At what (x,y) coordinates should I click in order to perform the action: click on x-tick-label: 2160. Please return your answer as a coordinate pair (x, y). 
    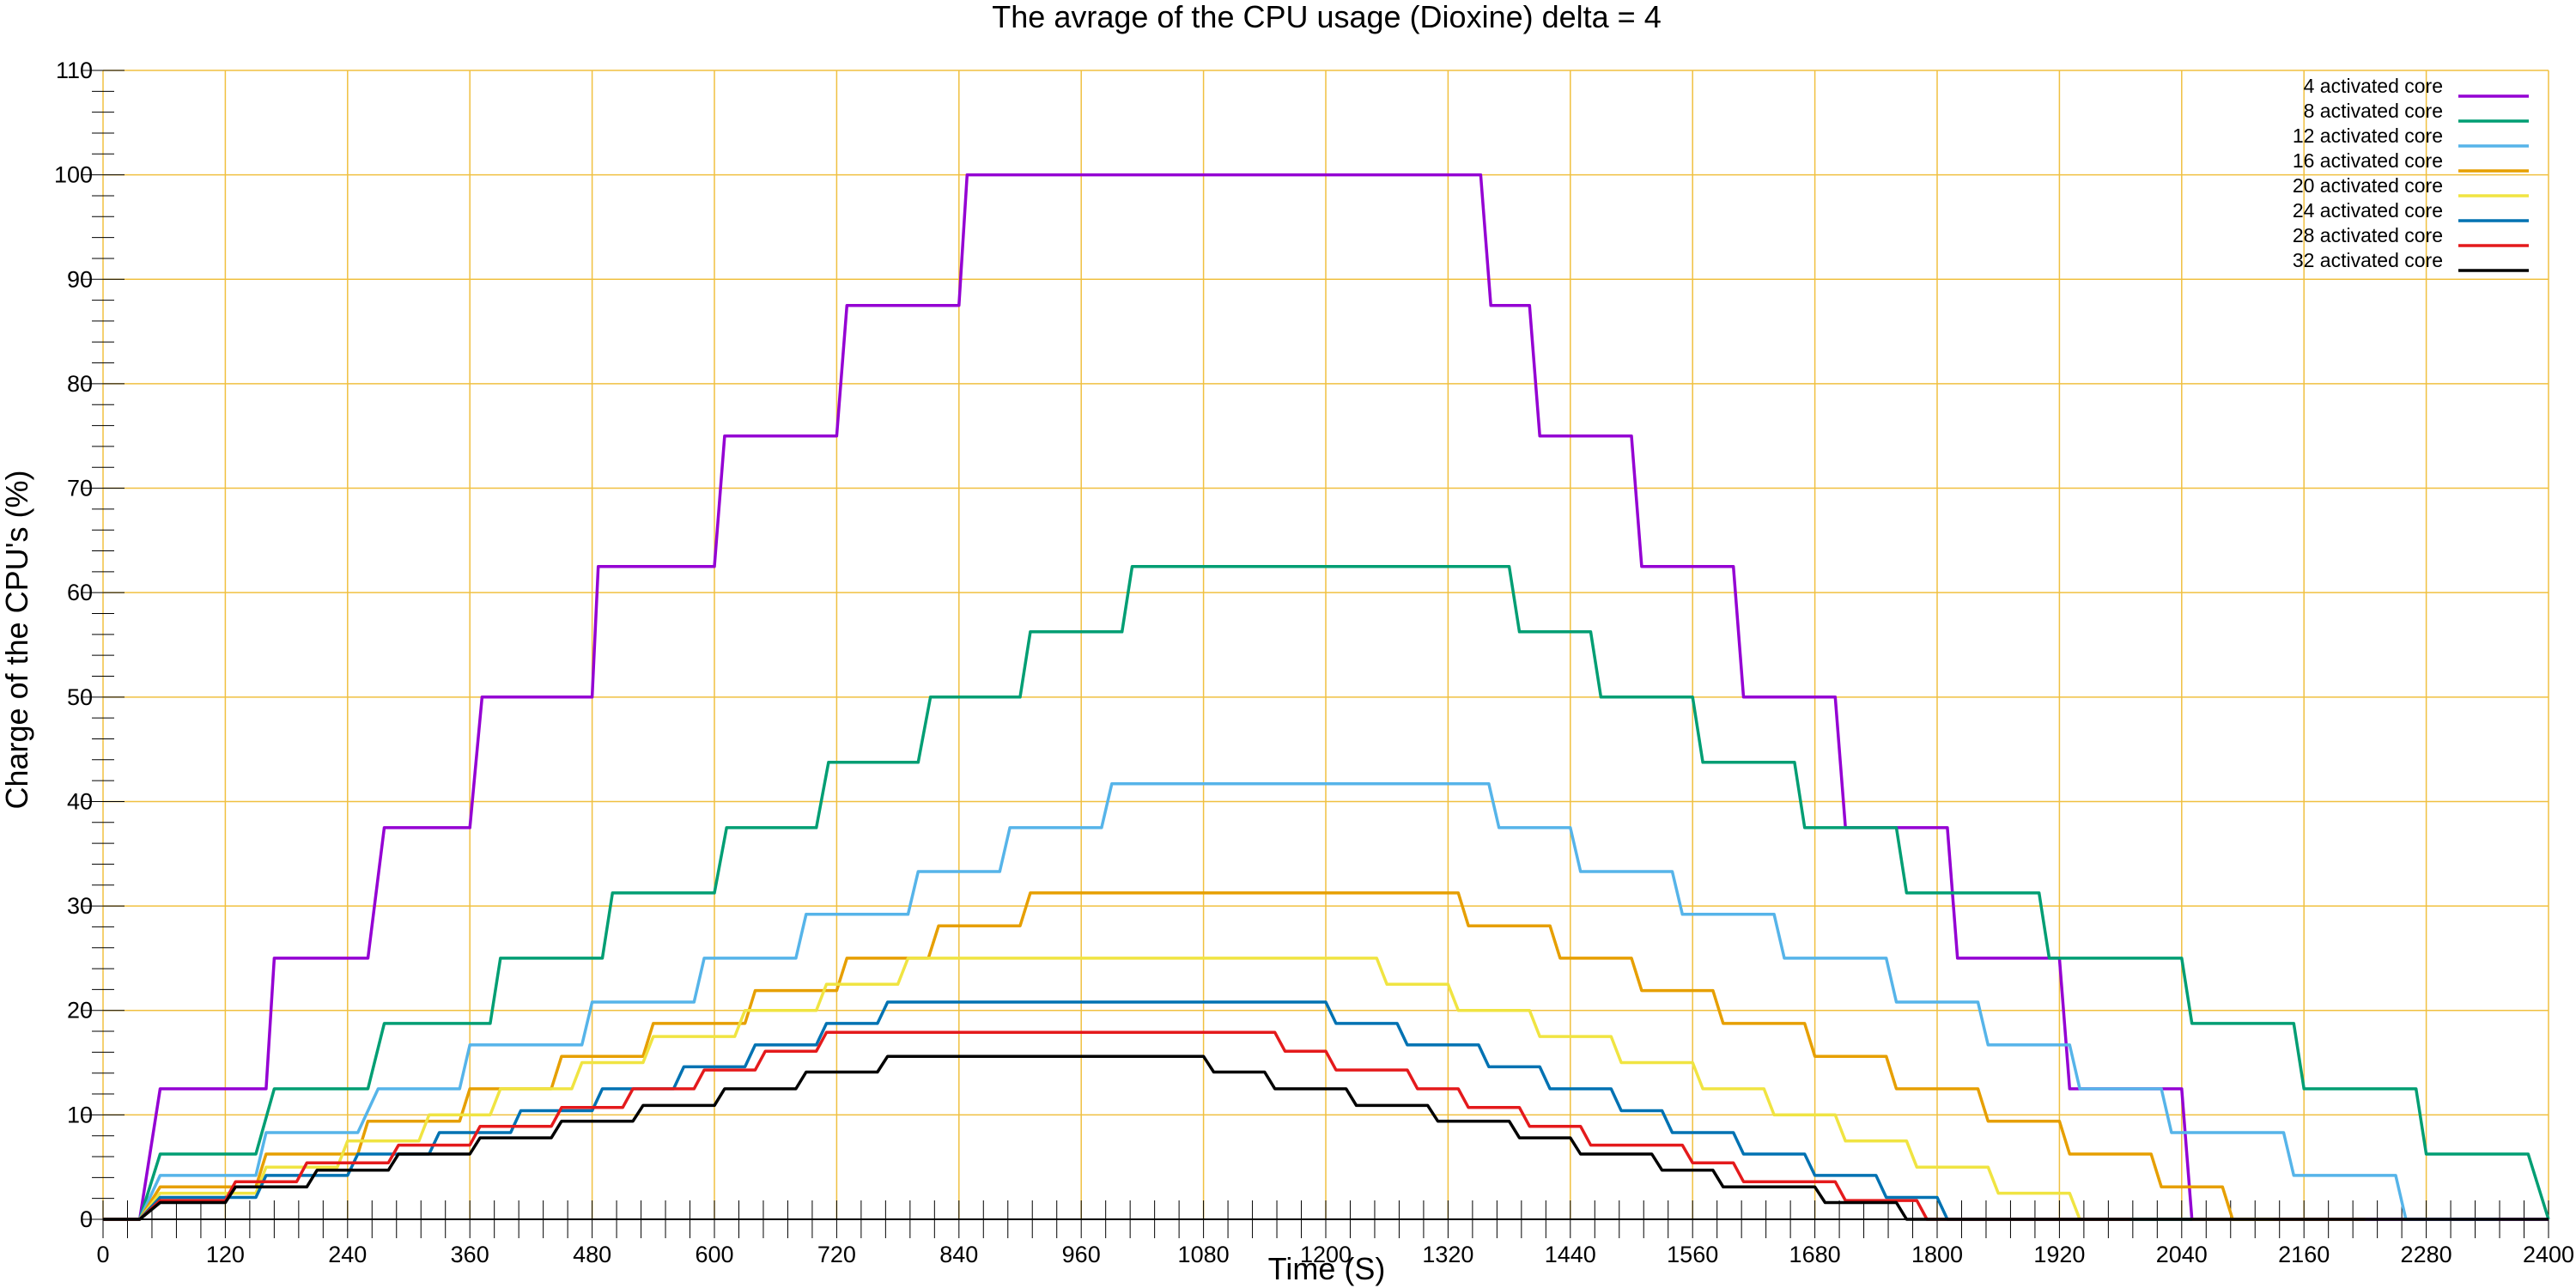
    Looking at the image, I should click on (2304, 1254).